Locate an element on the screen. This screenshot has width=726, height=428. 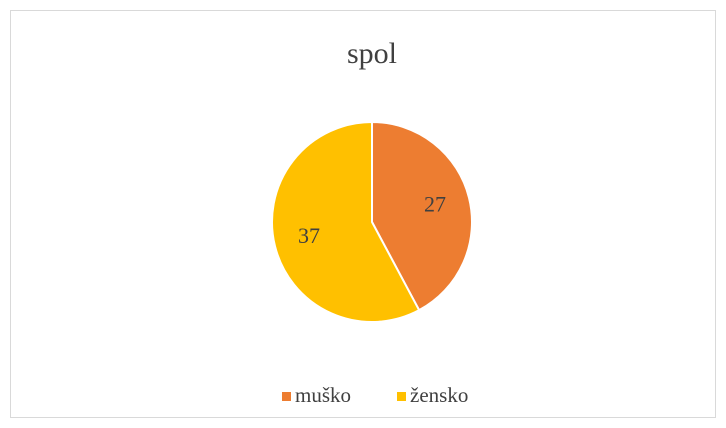
legend-label: žensko is located at coordinates (439, 395).